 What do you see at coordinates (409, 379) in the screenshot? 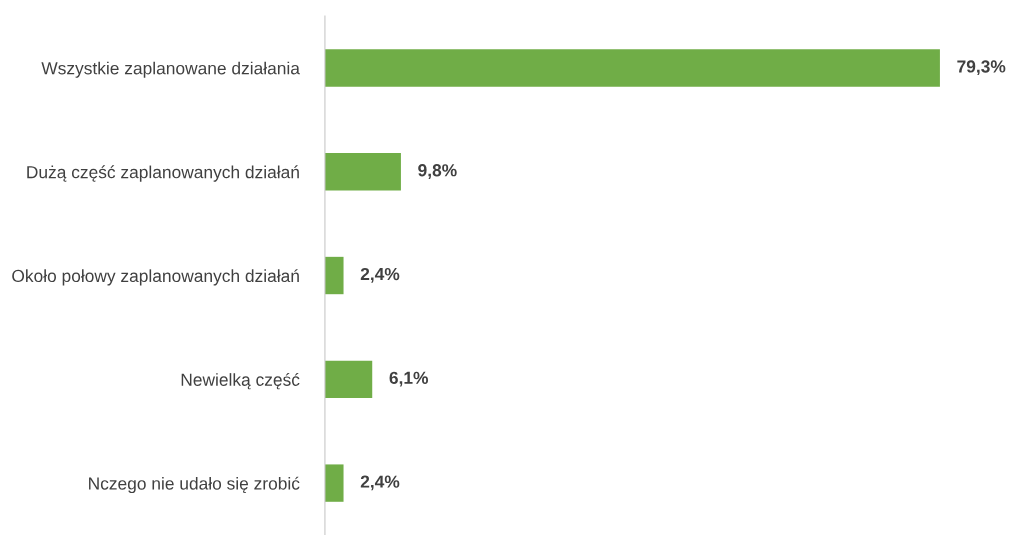
I see `data-label: 6,1%` at bounding box center [409, 379].